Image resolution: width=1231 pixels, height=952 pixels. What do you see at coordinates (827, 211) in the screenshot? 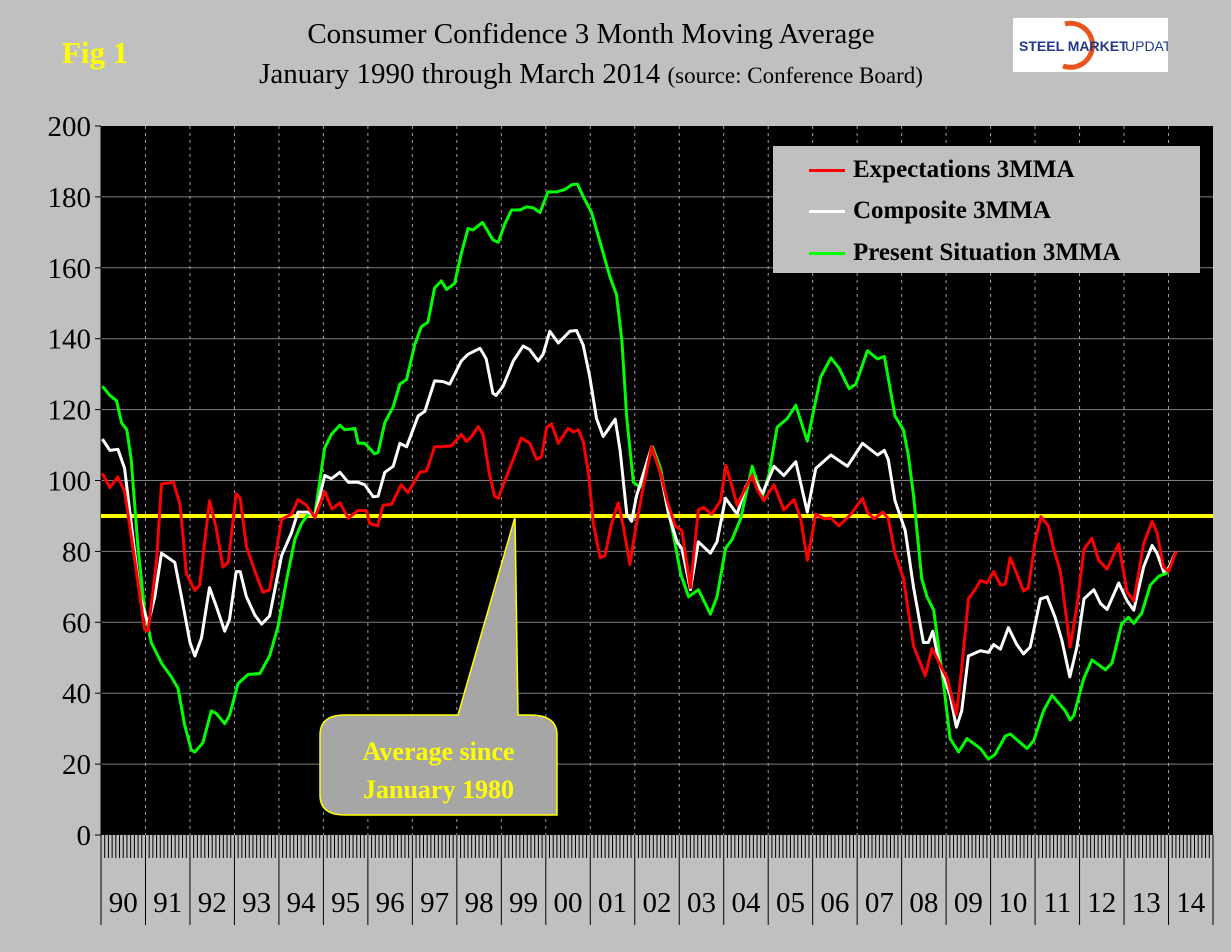
I see `legend-swatch-white` at bounding box center [827, 211].